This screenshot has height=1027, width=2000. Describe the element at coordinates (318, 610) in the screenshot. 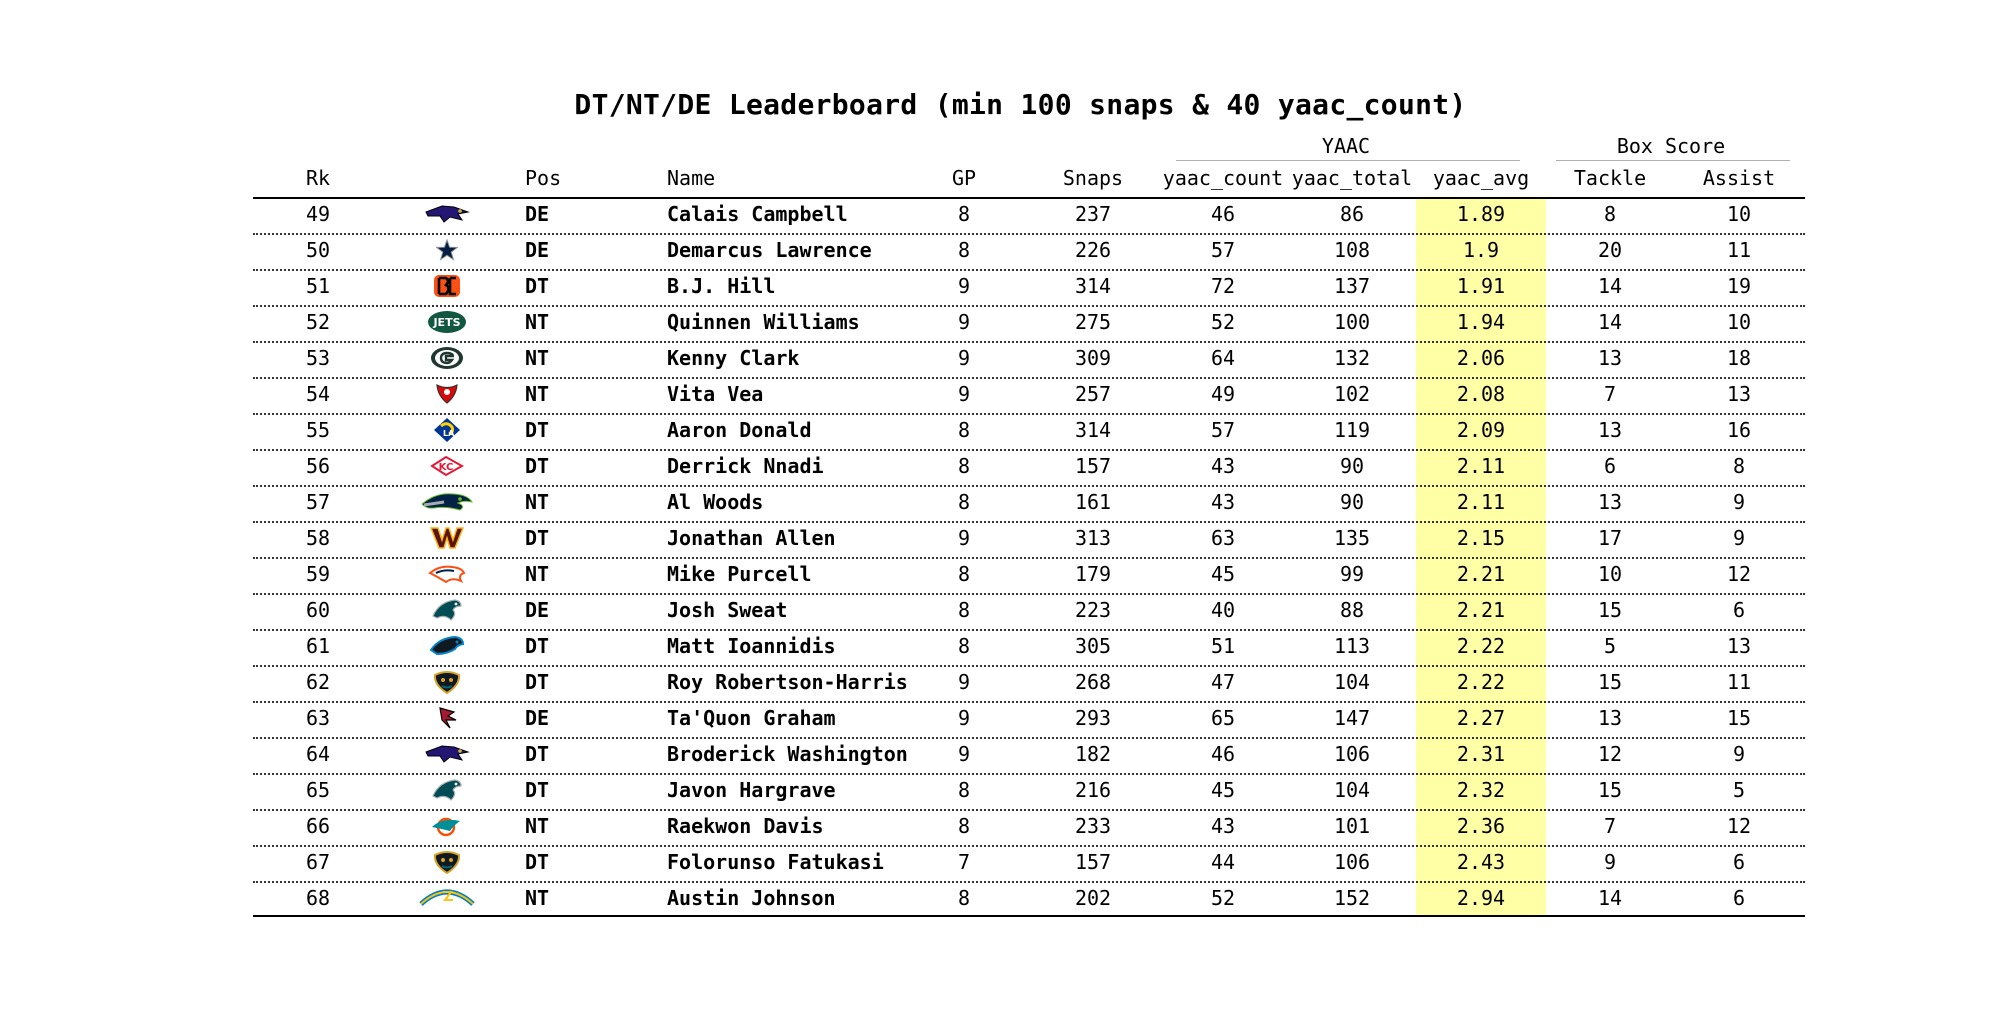

I see `rank-cell: 60` at that location.